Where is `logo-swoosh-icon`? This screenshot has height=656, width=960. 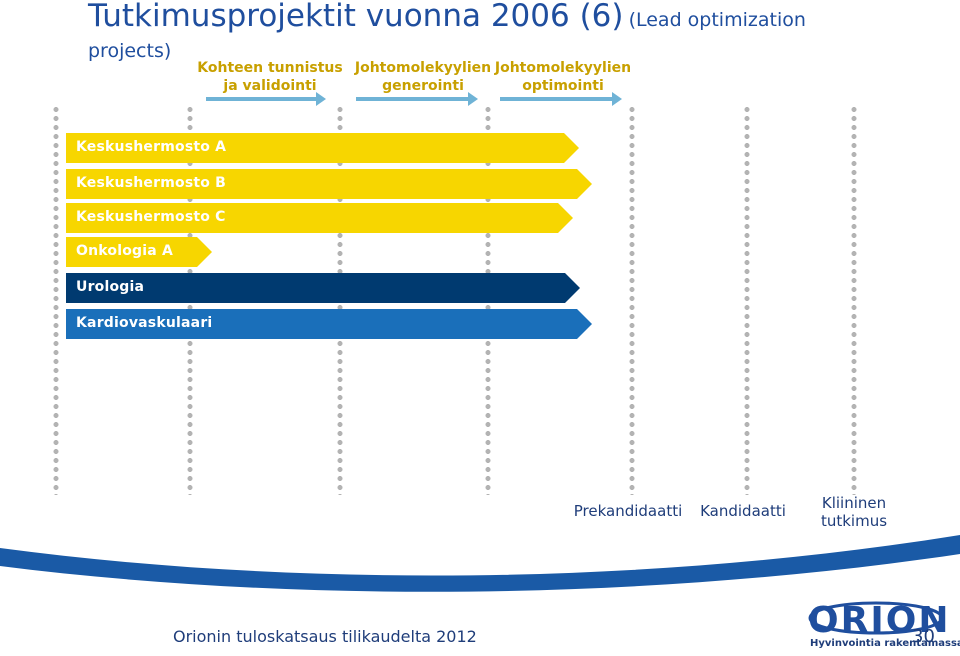
logo-swoosh-icon is located at coordinates (876, 618).